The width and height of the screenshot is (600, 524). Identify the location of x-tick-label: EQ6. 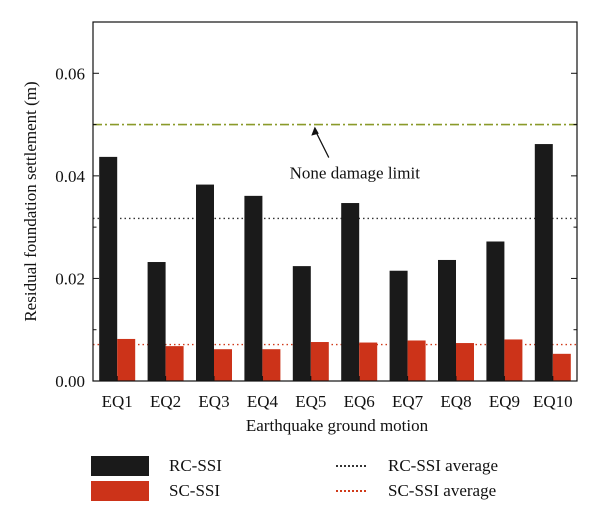
(359, 401).